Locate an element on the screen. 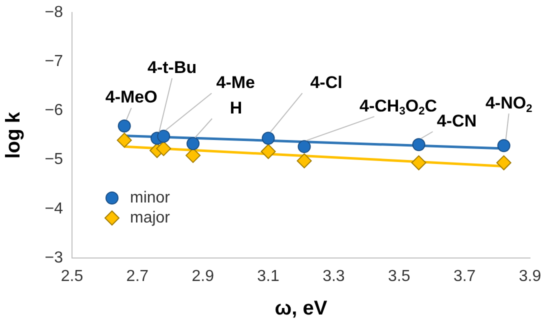 The height and width of the screenshot is (323, 550). legend-label: major is located at coordinates (150, 217).